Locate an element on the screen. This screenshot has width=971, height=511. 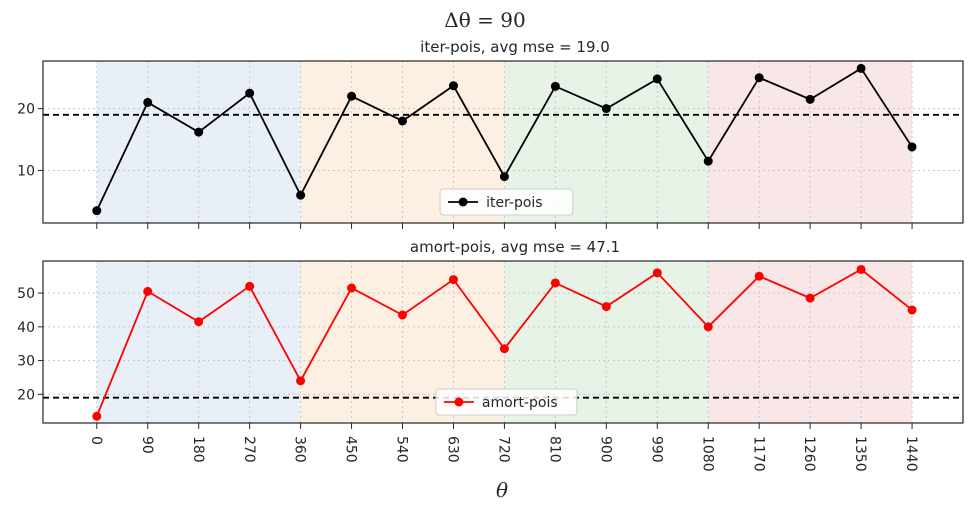
x-tick-label: 720 is located at coordinates (504, 449).